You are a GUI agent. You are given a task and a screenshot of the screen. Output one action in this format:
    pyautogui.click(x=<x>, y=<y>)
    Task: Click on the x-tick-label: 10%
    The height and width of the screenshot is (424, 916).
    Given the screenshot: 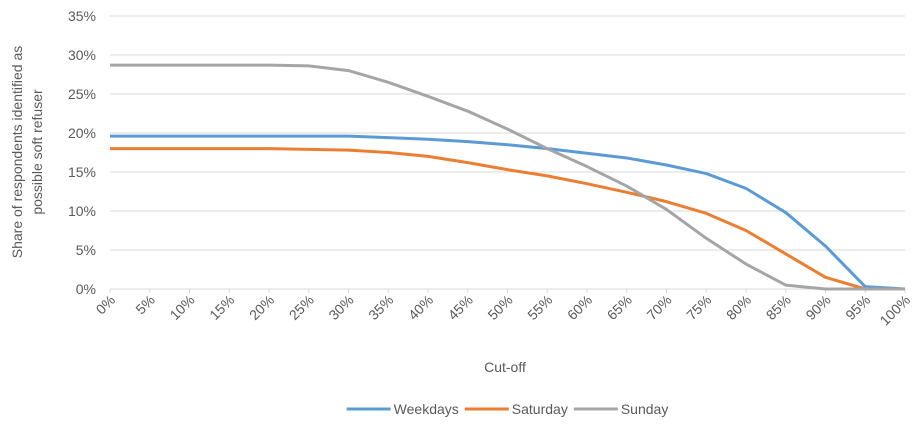 What is the action you would take?
    pyautogui.click(x=181, y=307)
    